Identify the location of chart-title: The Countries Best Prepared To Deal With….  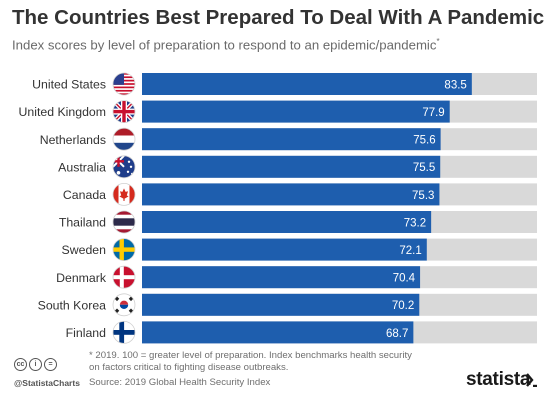
(278, 17).